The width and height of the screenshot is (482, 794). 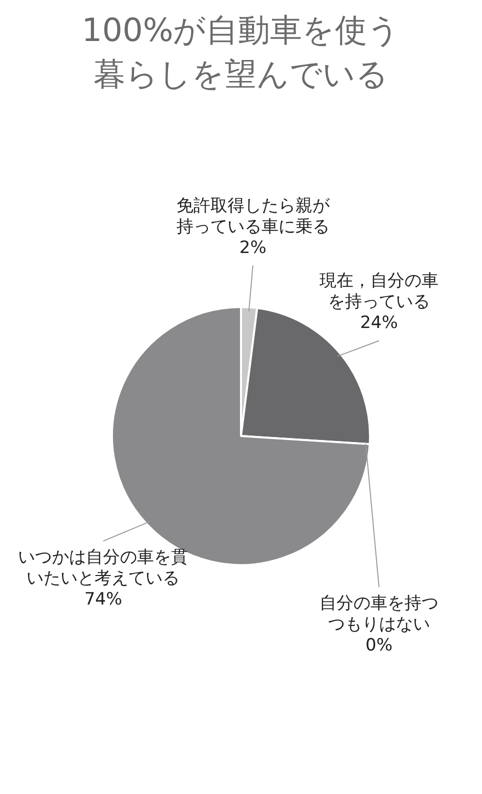 I want to click on data-label: 2%, so click(x=252, y=248).